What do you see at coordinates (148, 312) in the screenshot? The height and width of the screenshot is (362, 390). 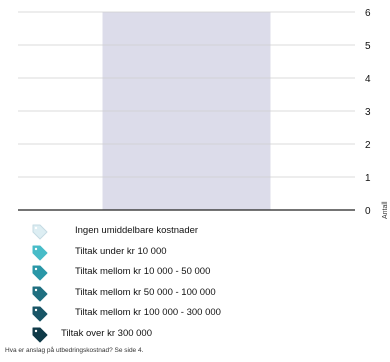 I see `legend-label: Tiltak mellom kr 100 000 - 300 000` at bounding box center [148, 312].